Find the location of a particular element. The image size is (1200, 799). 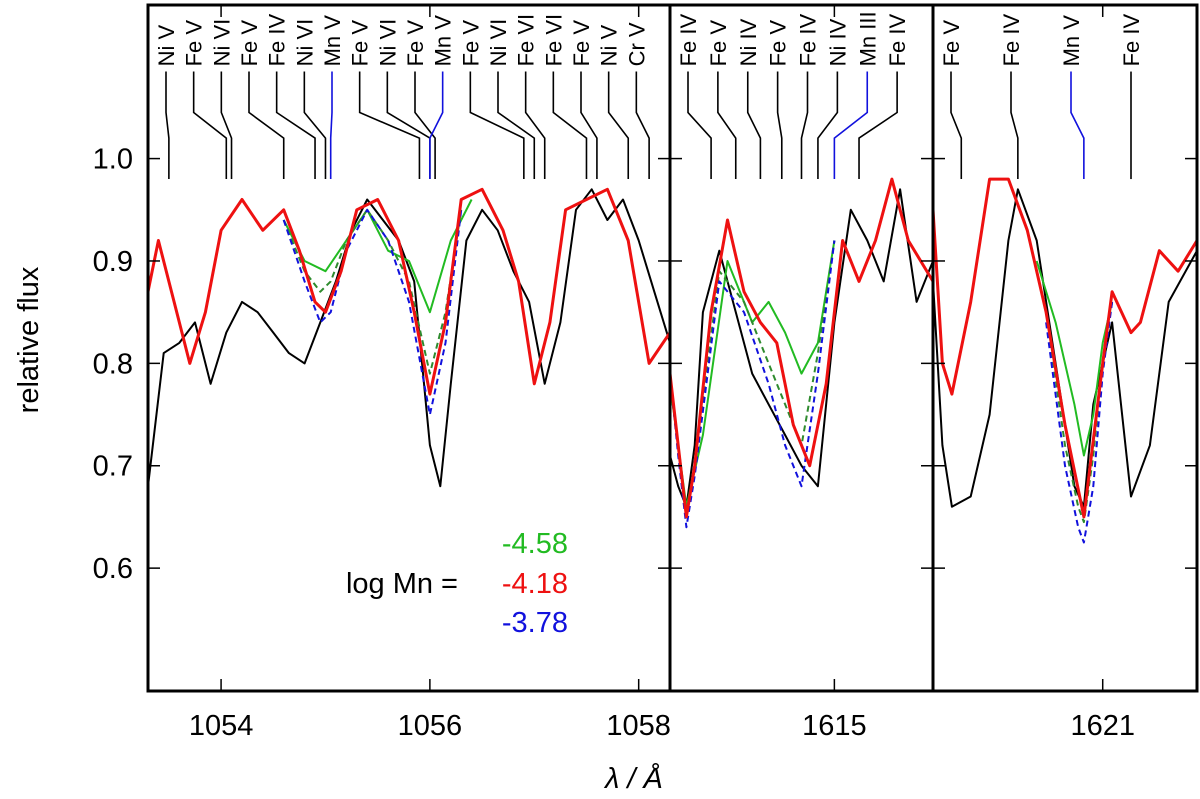

x-tick-label: 1058 is located at coordinates (638, 726).